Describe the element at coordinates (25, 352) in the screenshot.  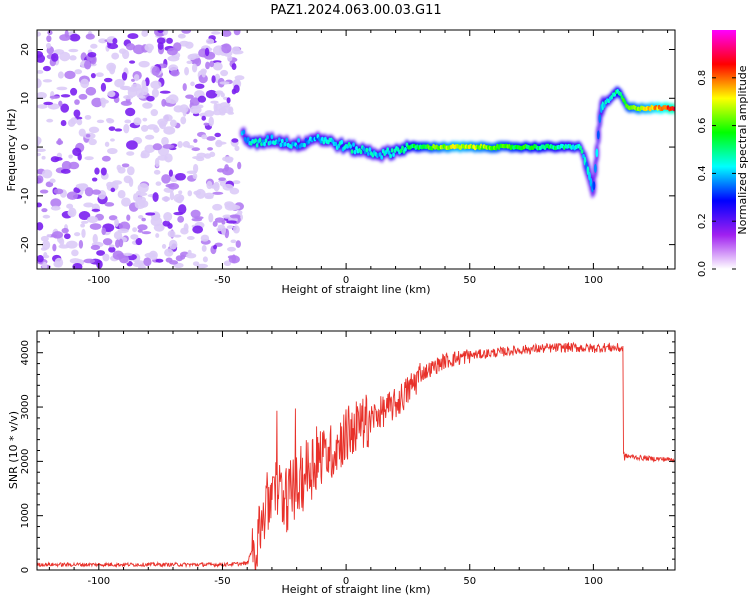
I see `y-tick-label: 4000` at that location.